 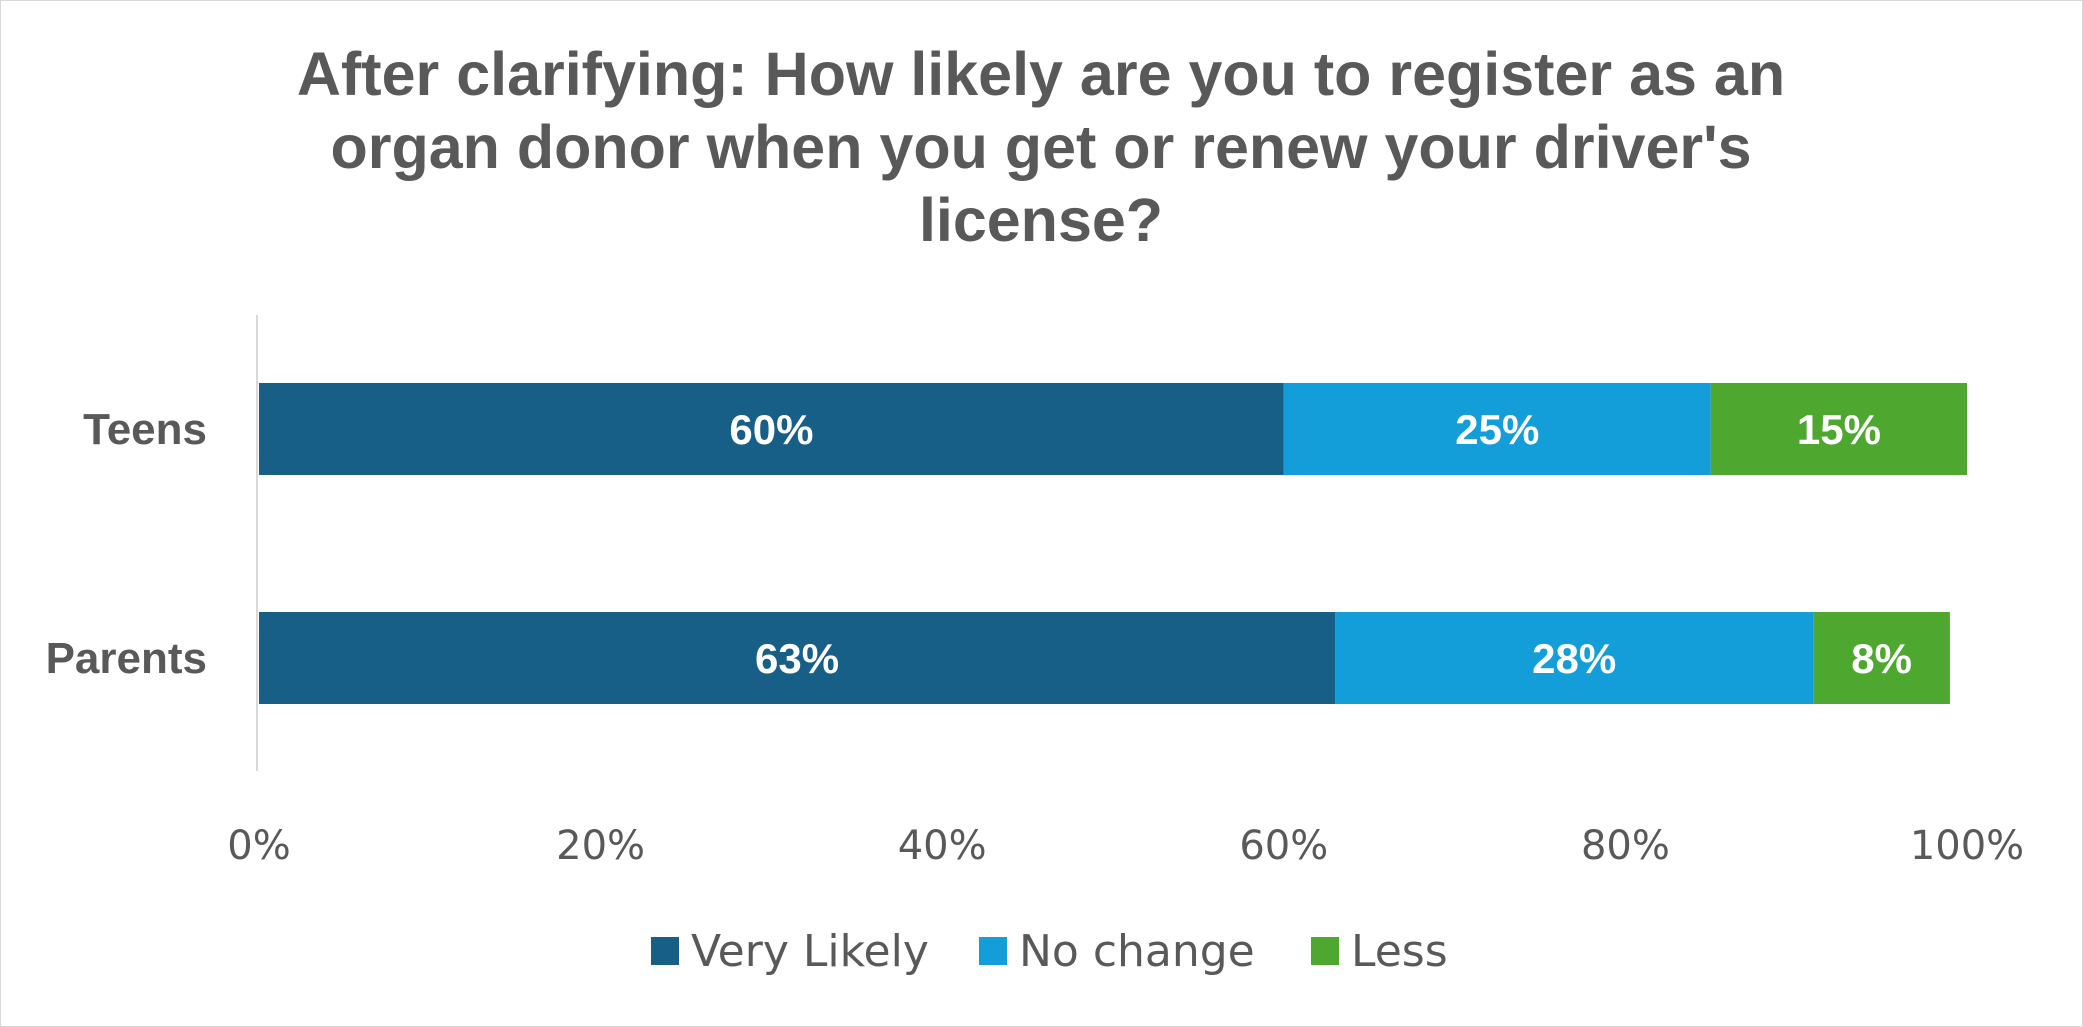 I want to click on bar-parents-no-change, so click(x=1574, y=658).